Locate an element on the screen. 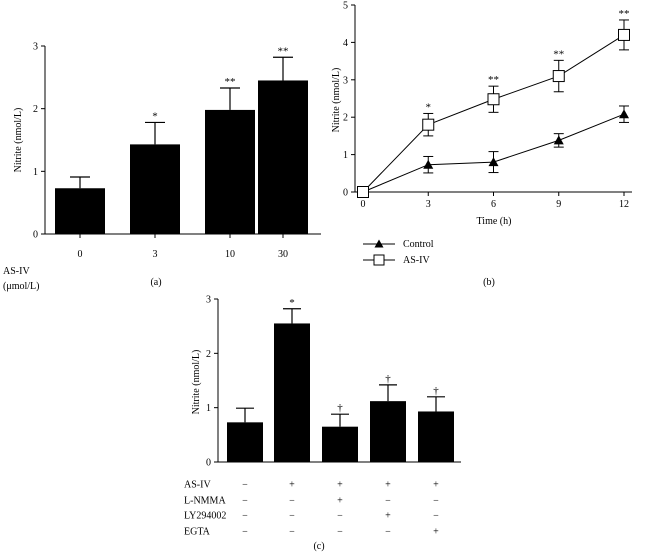  panel-b-x-axis-label: Time (h) is located at coordinates (494, 221).